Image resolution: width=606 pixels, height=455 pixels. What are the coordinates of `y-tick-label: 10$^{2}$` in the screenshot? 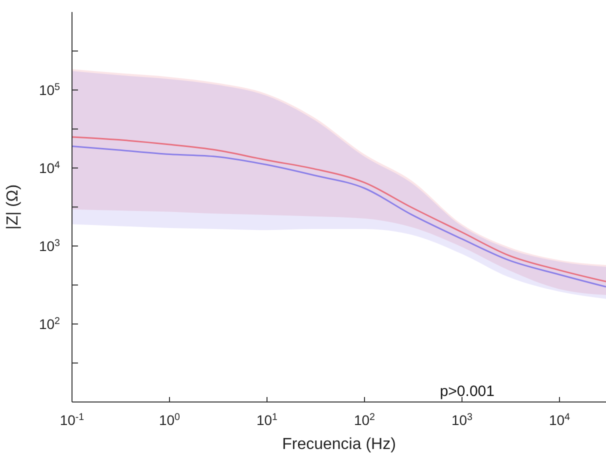 It's located at (49, 324).